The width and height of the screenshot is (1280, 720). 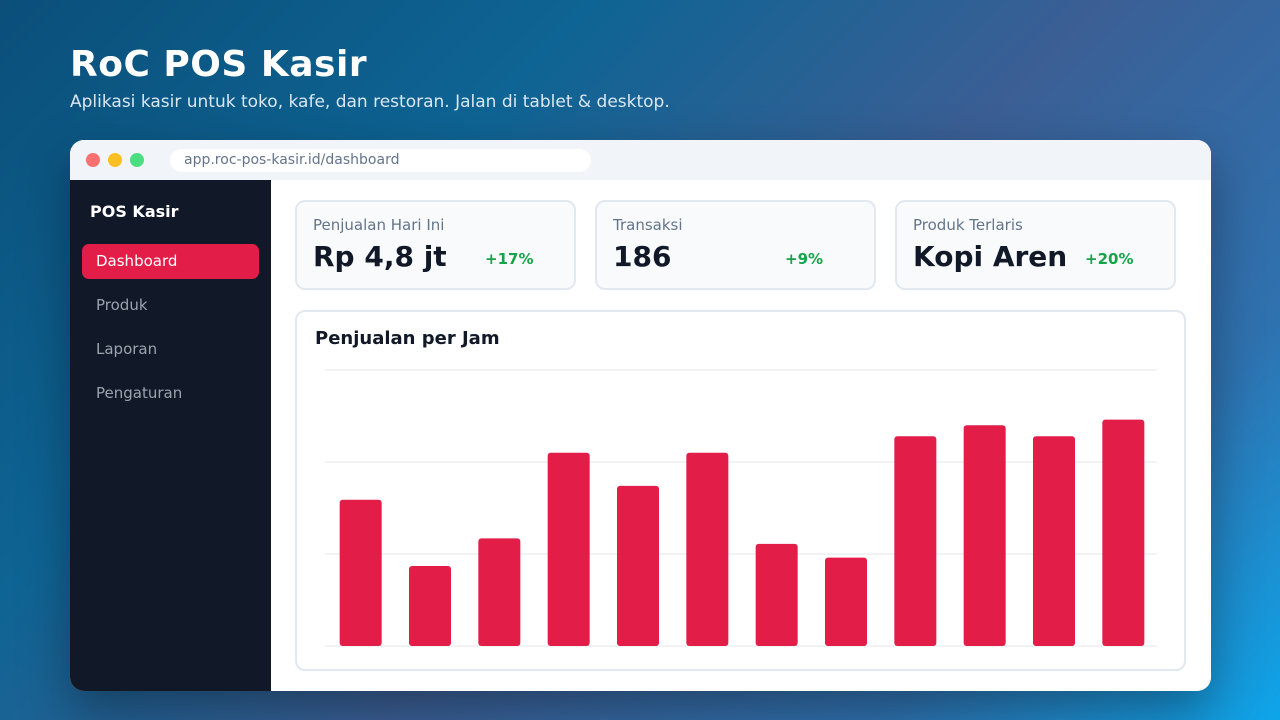 What do you see at coordinates (122, 305) in the screenshot?
I see `sidebar-item-produk: Produk` at bounding box center [122, 305].